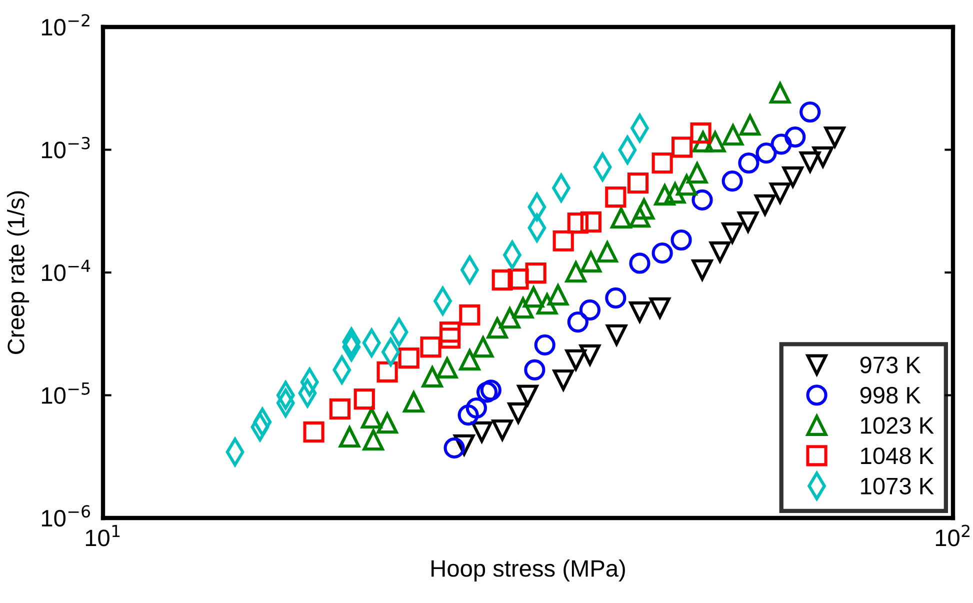  Describe the element at coordinates (66, 516) in the screenshot. I see `y-tick-label: 10$^{−6}$` at that location.